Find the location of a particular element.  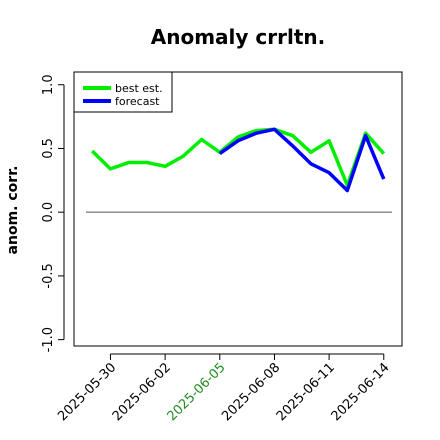

series-line-best-est is located at coordinates (238, 157).